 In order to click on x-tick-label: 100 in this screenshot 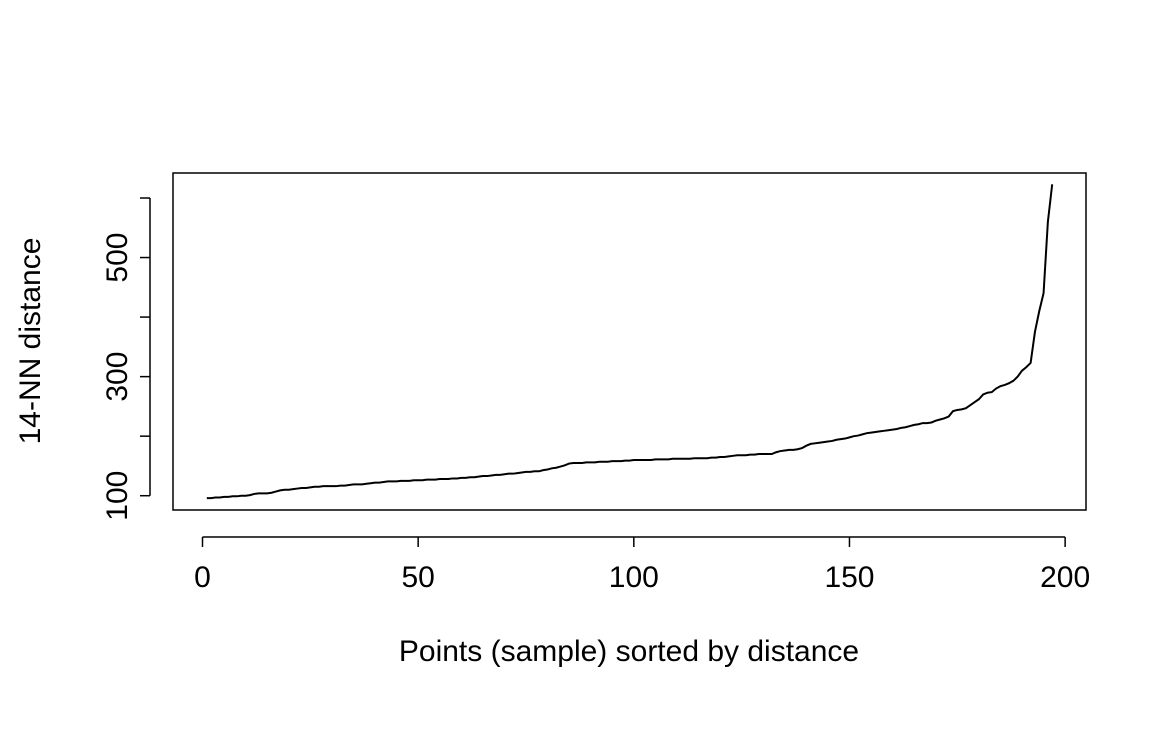, I will do `click(634, 577)`.